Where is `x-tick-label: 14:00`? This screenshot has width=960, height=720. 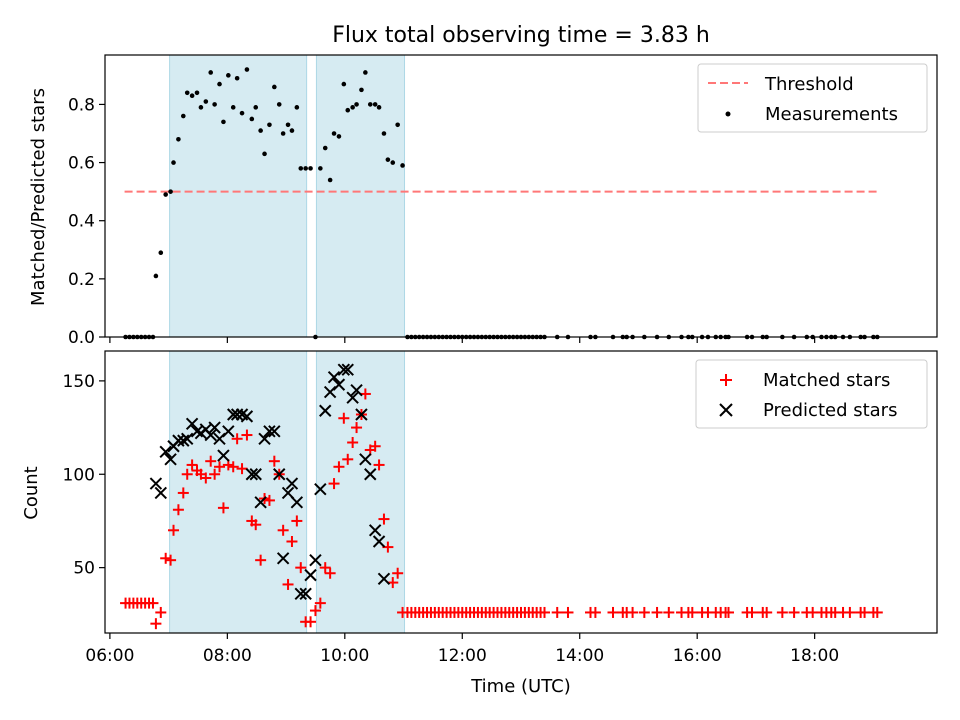
x-tick-label: 14:00 is located at coordinates (579, 656).